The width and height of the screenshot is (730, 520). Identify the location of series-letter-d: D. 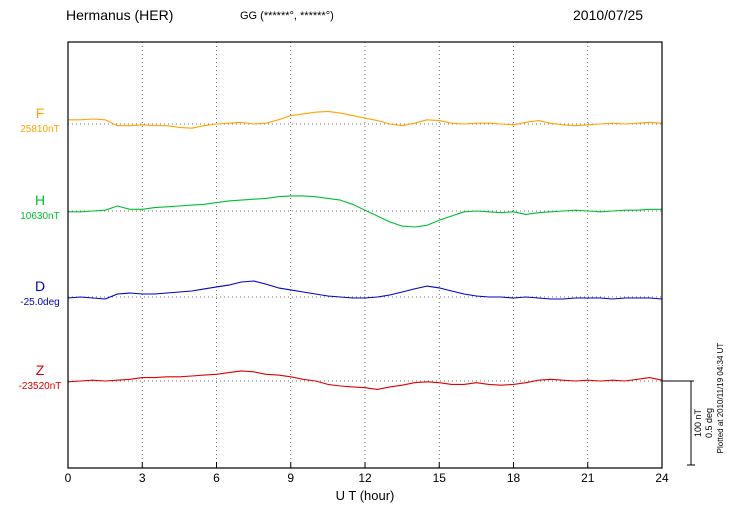
(40, 286).